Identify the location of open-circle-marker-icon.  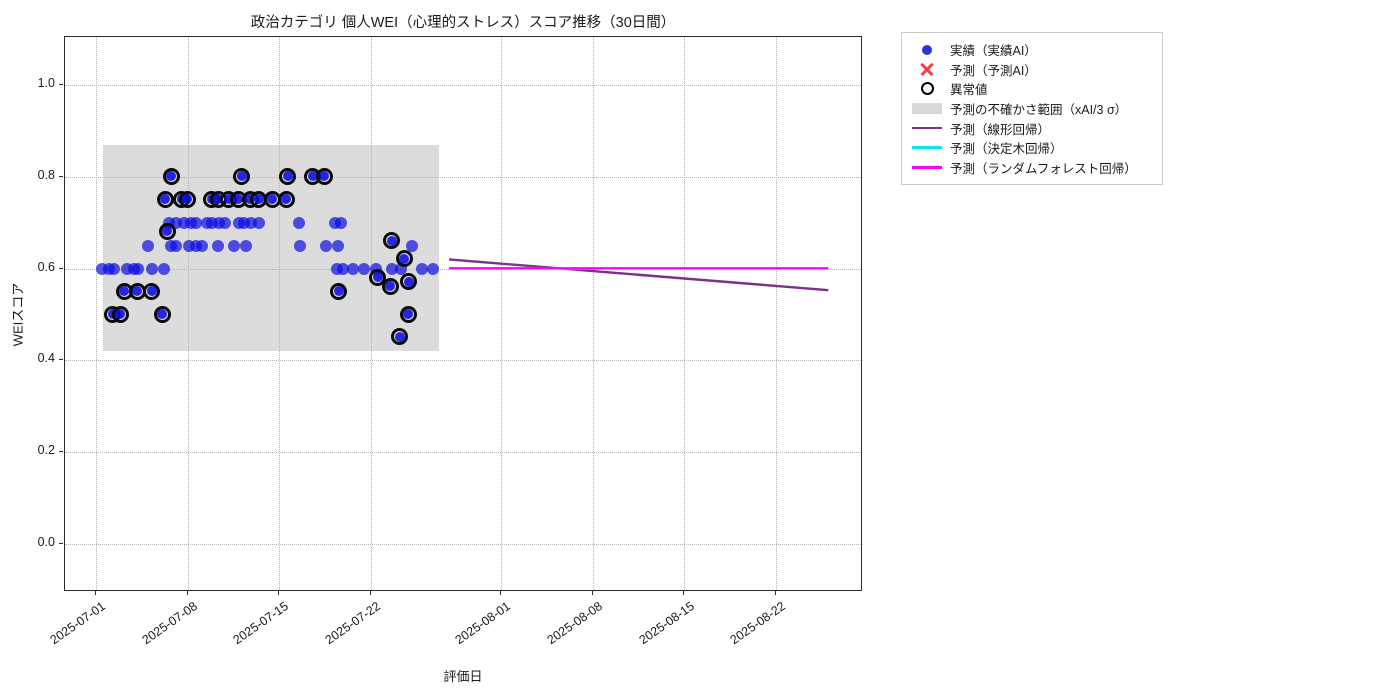
(927, 89).